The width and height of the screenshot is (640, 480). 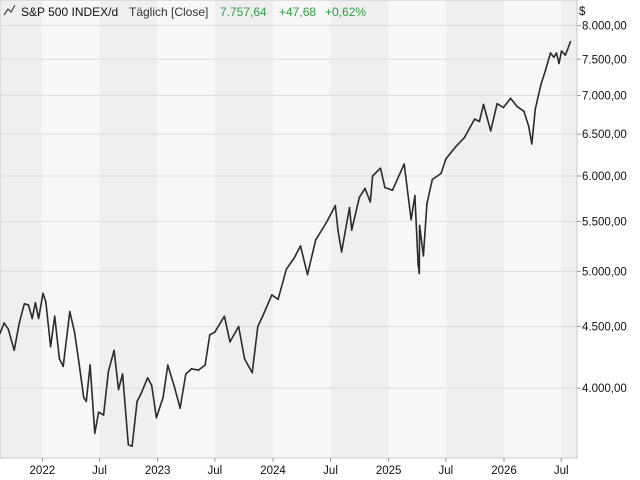 What do you see at coordinates (604, 389) in the screenshot?
I see `y-tick-label: 4.000,00` at bounding box center [604, 389].